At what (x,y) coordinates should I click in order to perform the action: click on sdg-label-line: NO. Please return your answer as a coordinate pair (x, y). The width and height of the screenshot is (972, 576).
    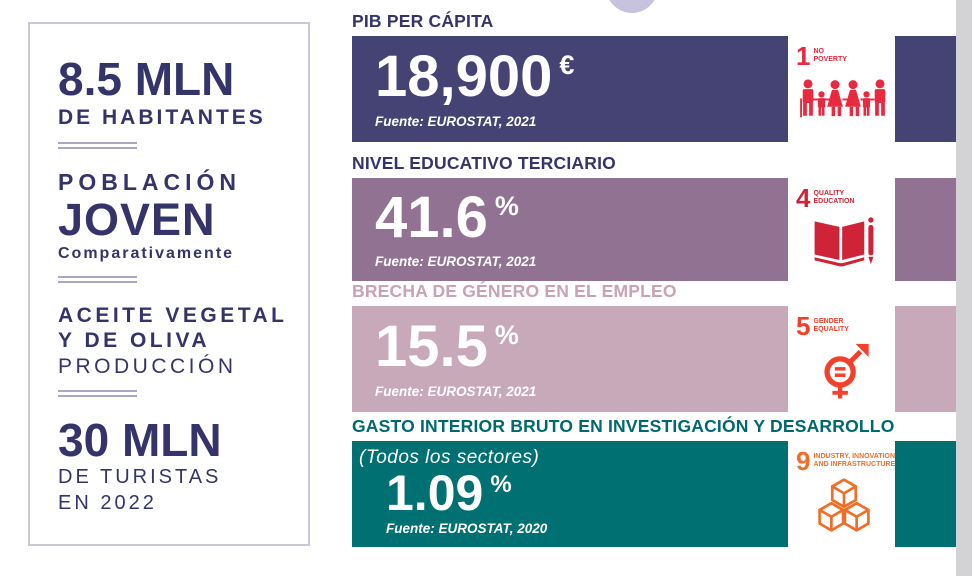
    Looking at the image, I should click on (818, 51).